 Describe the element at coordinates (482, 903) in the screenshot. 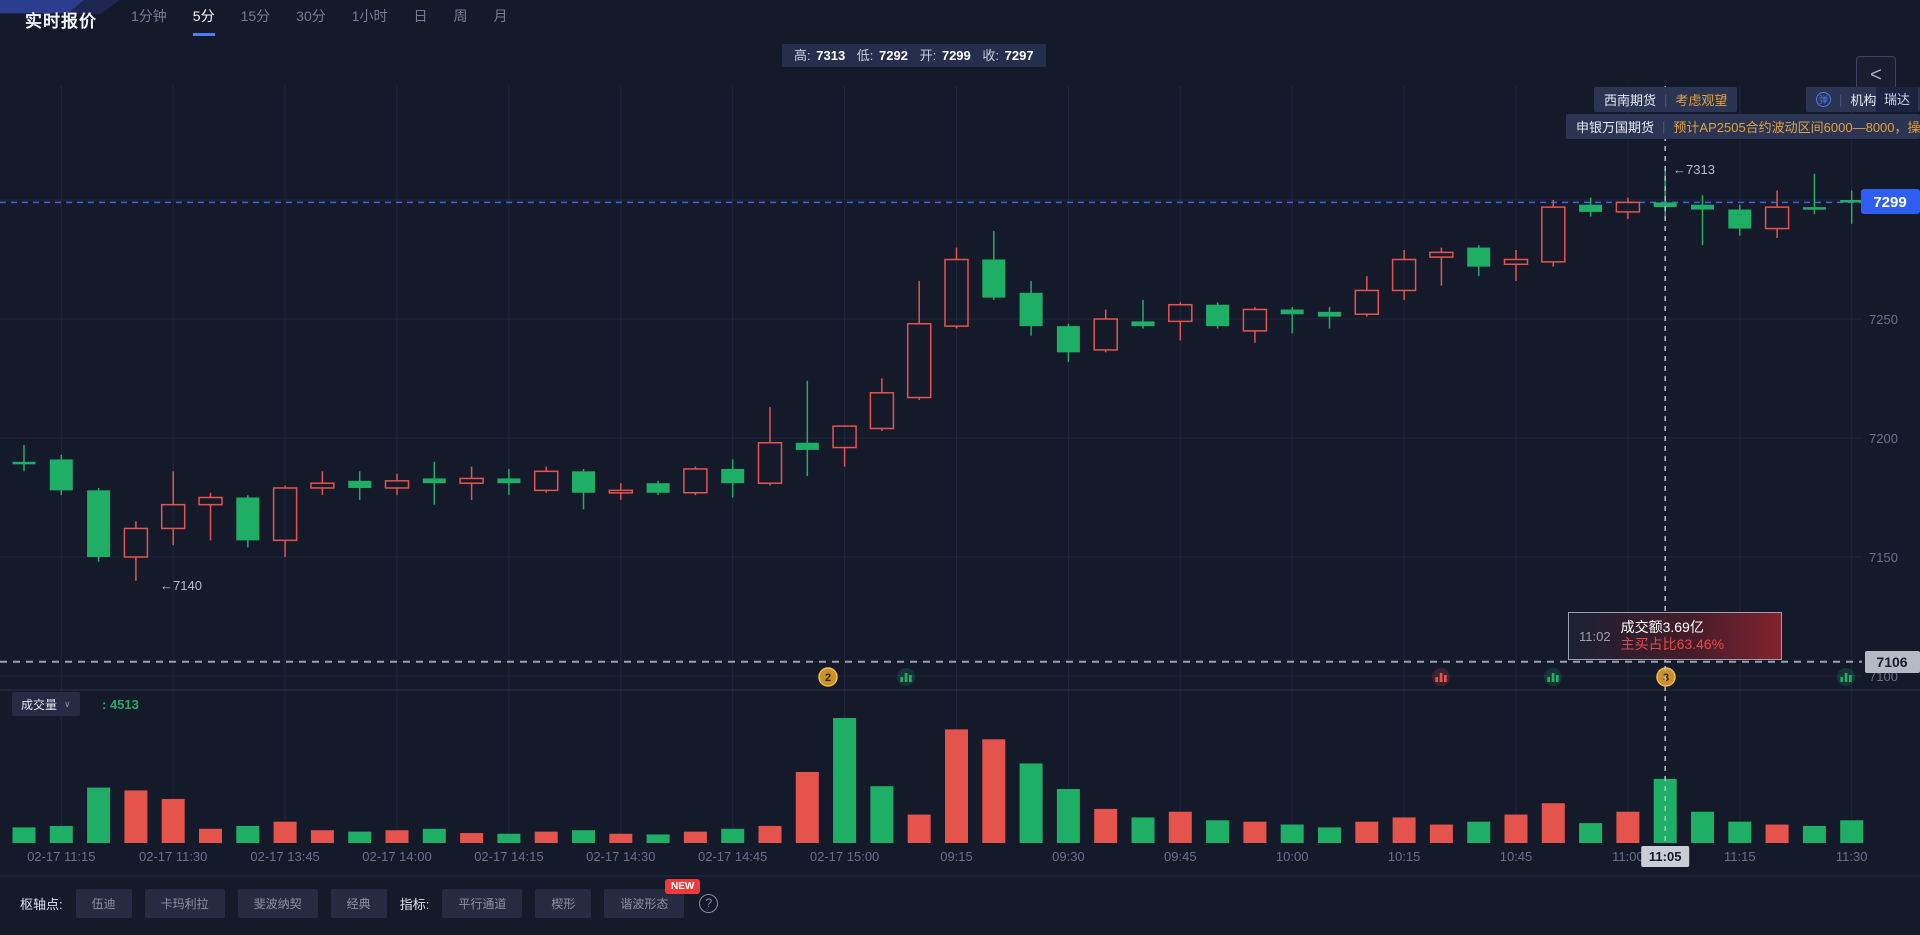

I see `toolbar-button-平行通道: 平行通道` at that location.